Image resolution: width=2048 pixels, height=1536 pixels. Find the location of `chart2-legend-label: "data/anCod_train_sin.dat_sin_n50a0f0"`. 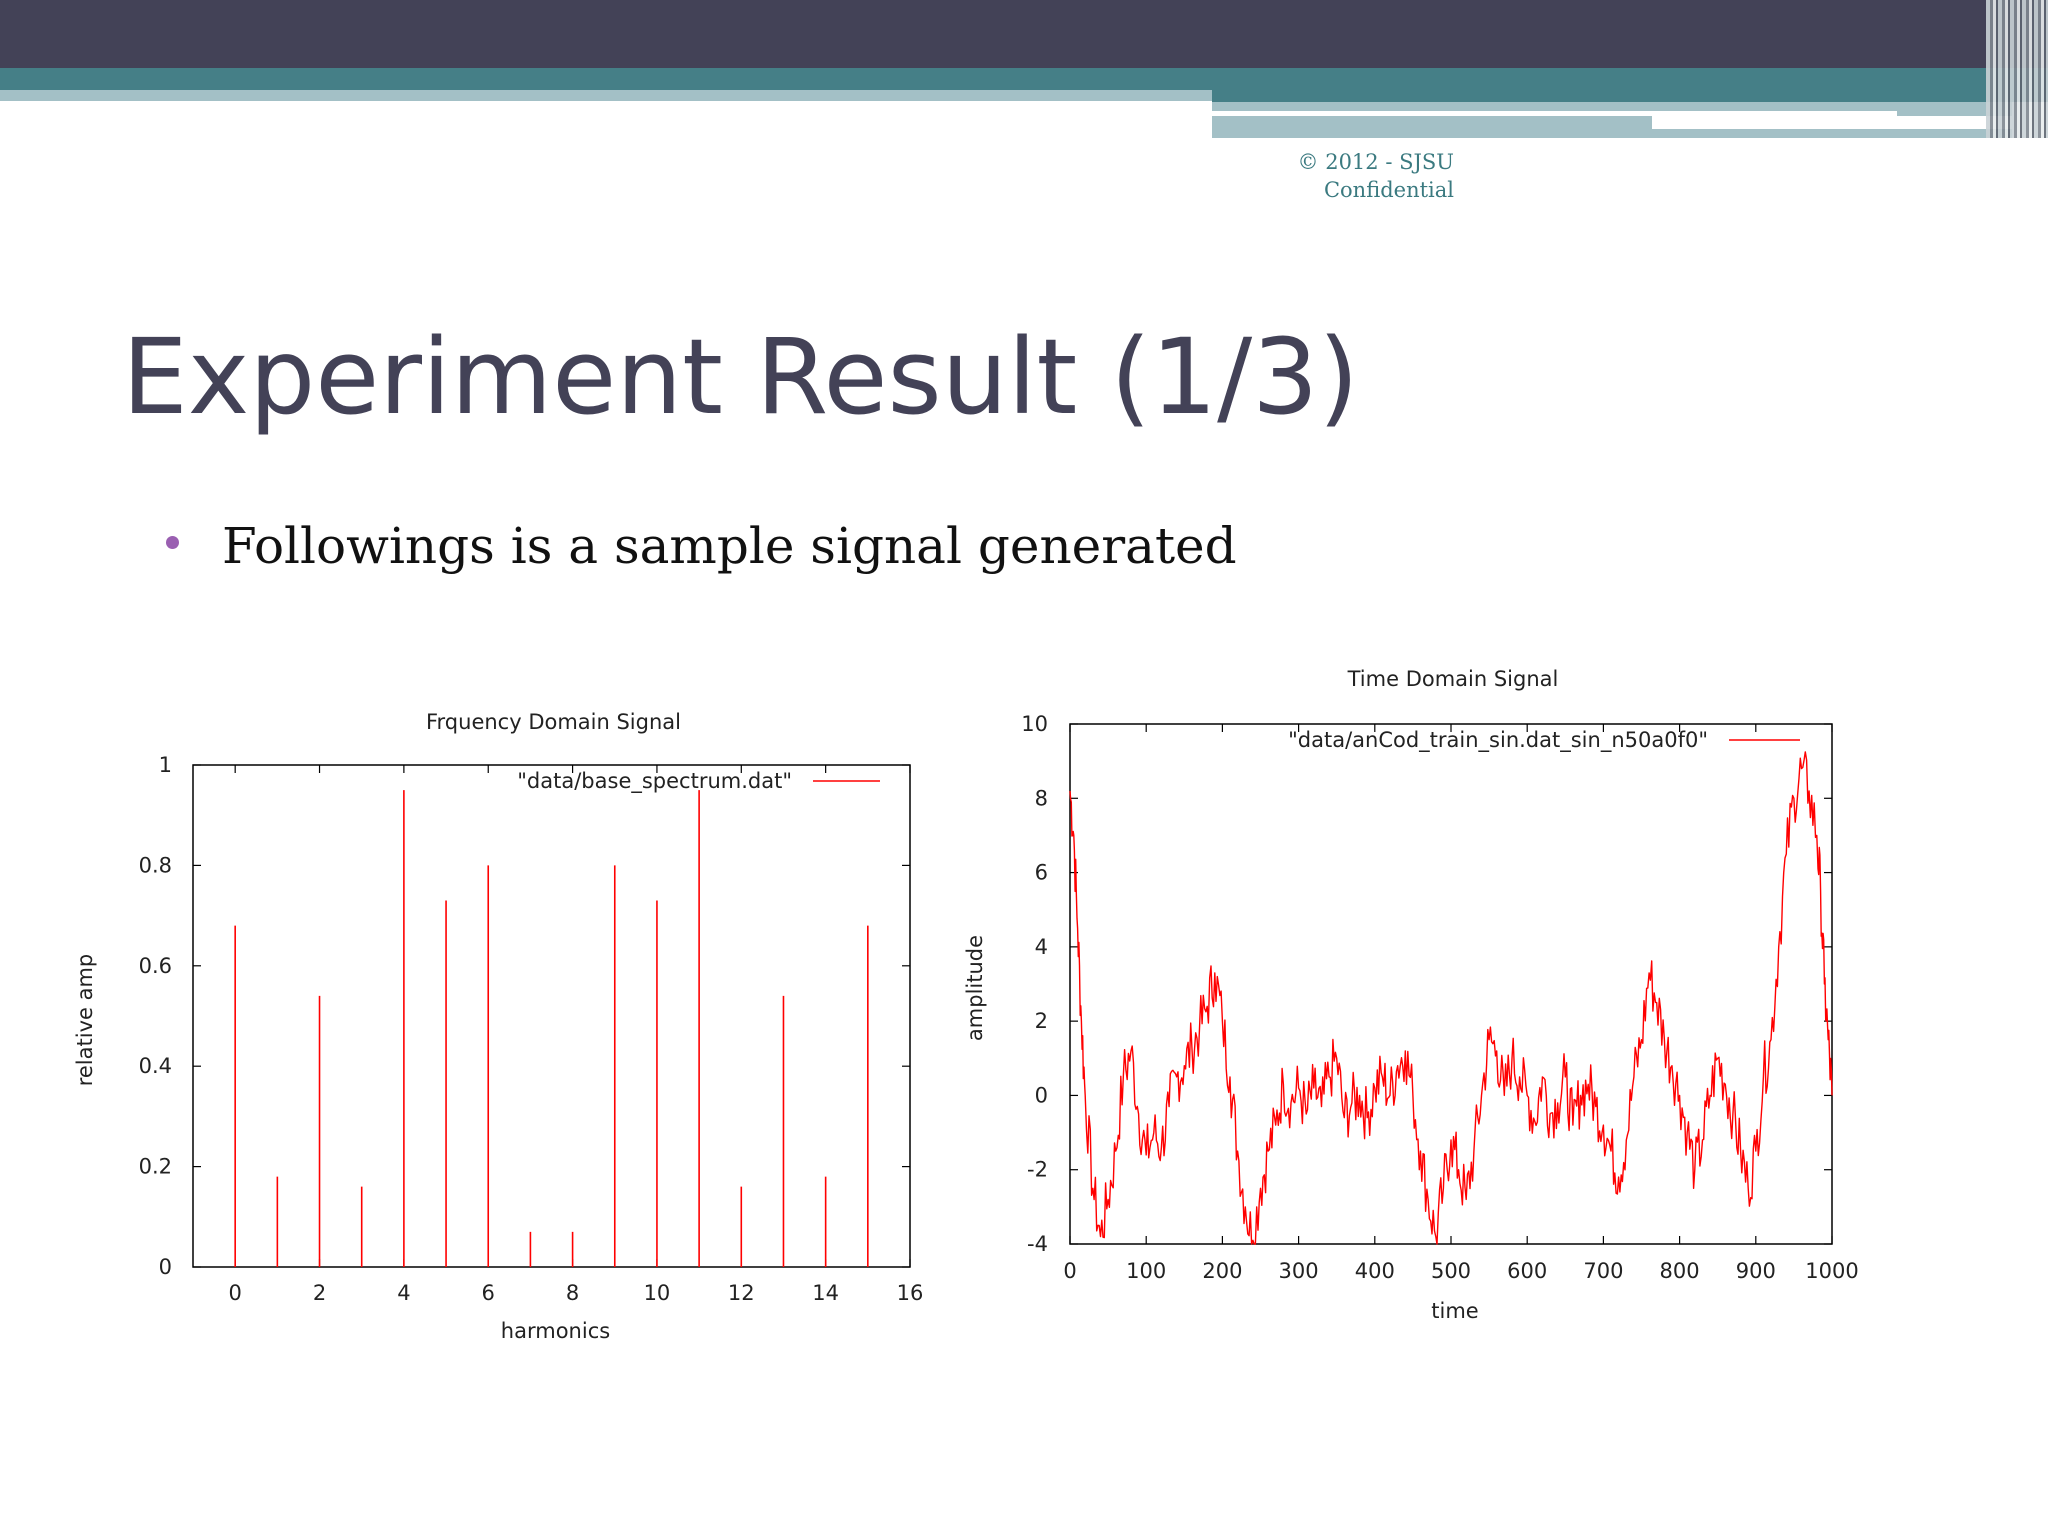

chart2-legend-label: "data/anCod_train_sin.dat_sin_n50a0f0" is located at coordinates (1498, 740).